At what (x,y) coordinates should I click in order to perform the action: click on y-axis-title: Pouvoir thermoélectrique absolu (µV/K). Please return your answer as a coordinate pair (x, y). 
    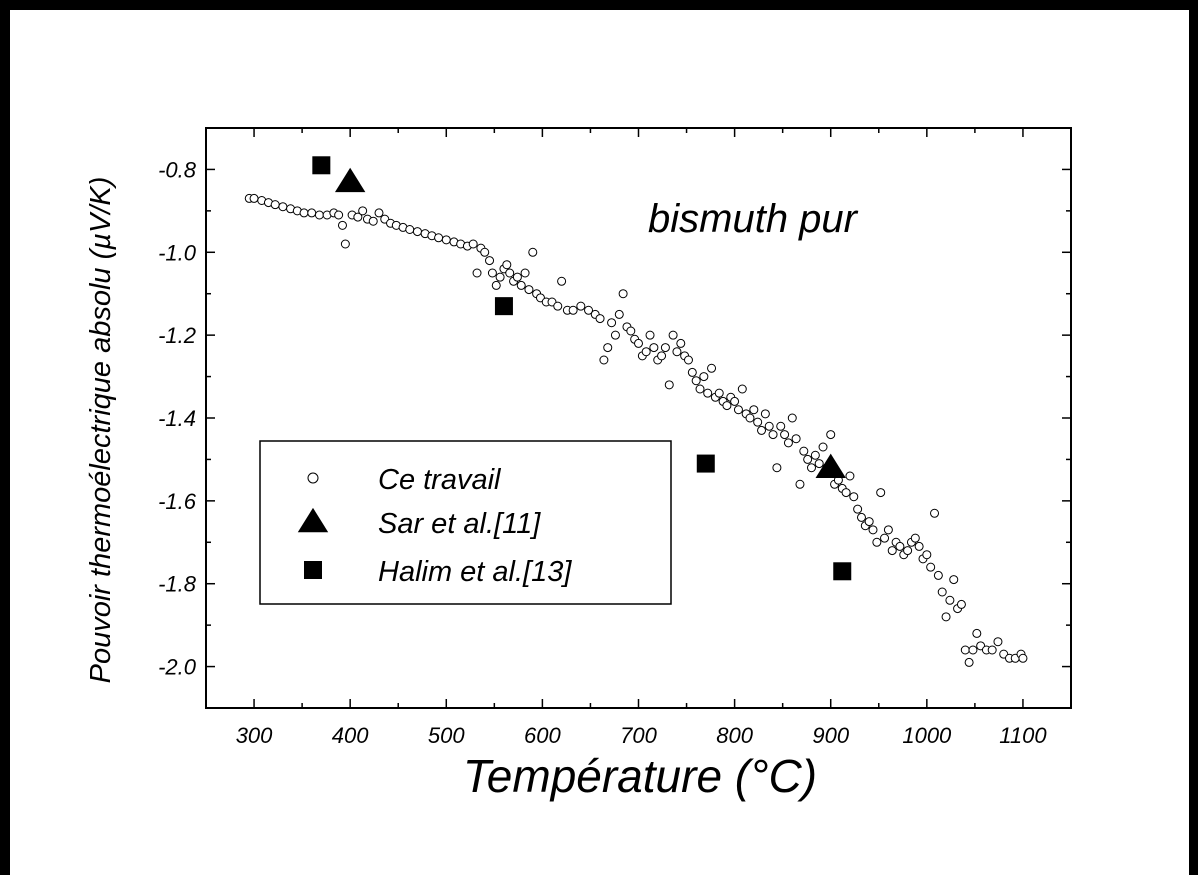
    Looking at the image, I should click on (101, 430).